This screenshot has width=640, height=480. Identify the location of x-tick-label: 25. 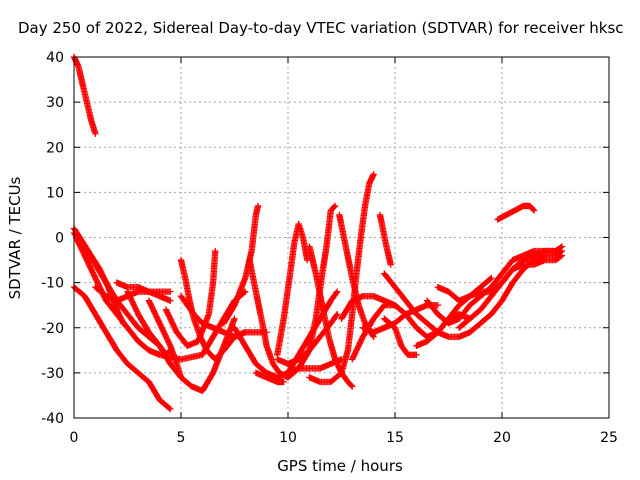
(609, 438).